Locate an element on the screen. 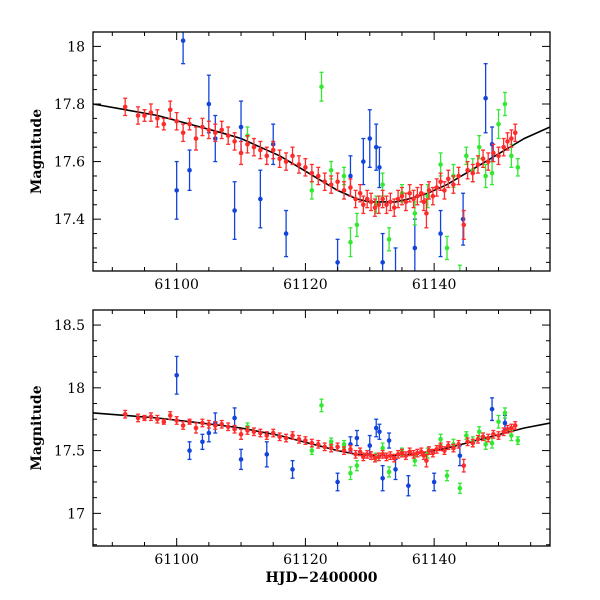  model-curve is located at coordinates (321, 434).